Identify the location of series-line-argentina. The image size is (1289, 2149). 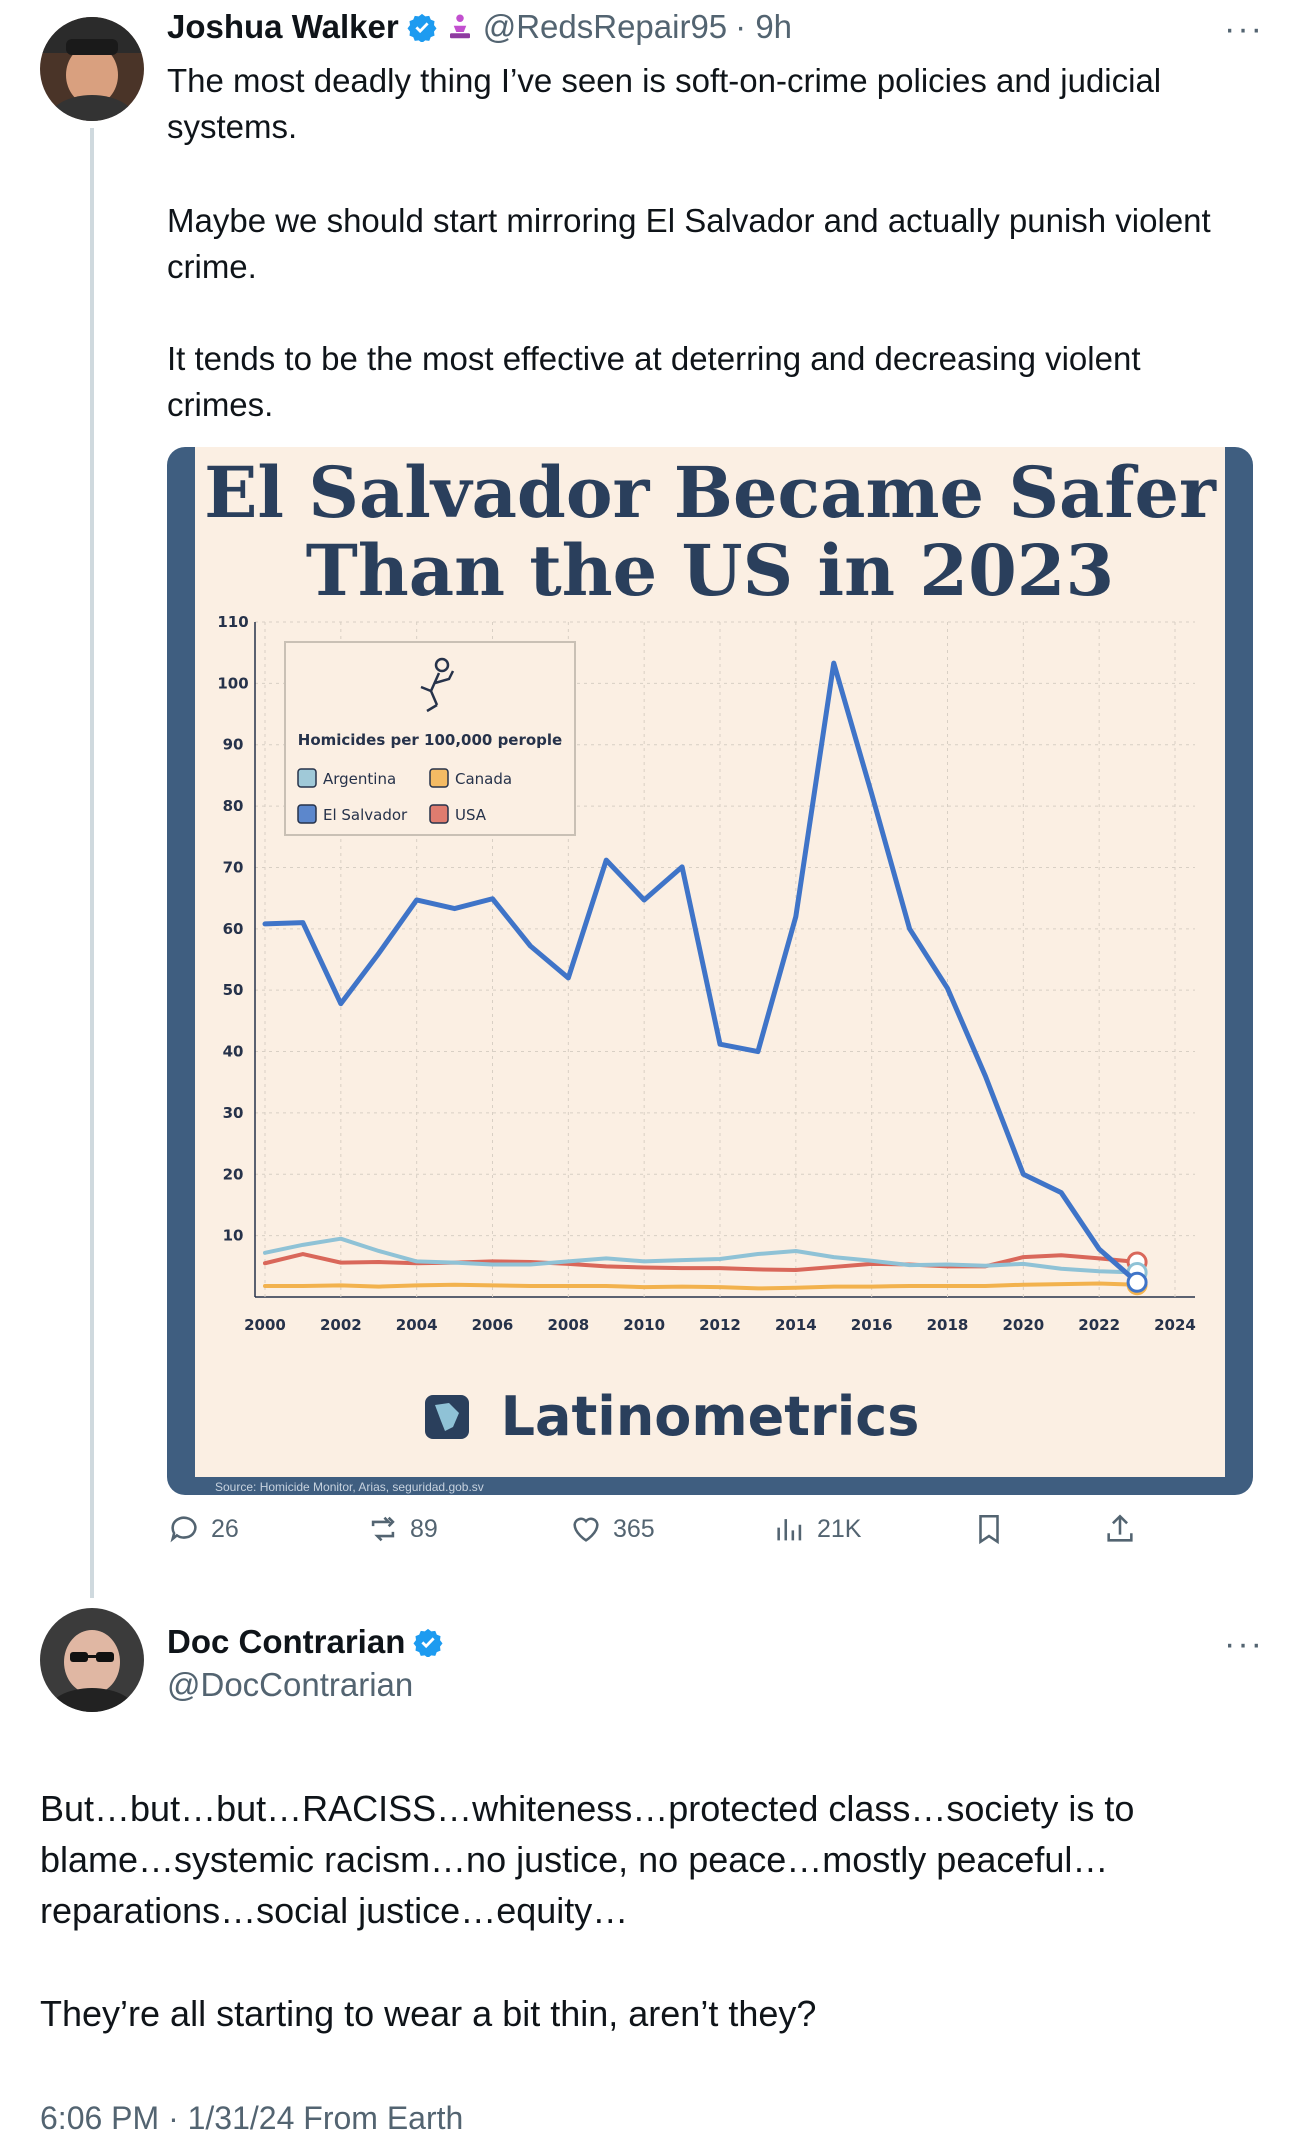
(701, 1255).